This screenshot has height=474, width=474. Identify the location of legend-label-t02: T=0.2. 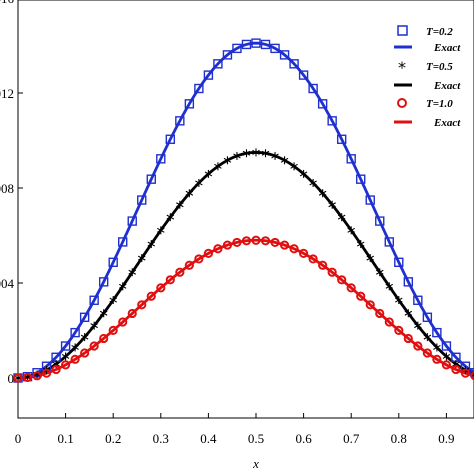
(439, 32).